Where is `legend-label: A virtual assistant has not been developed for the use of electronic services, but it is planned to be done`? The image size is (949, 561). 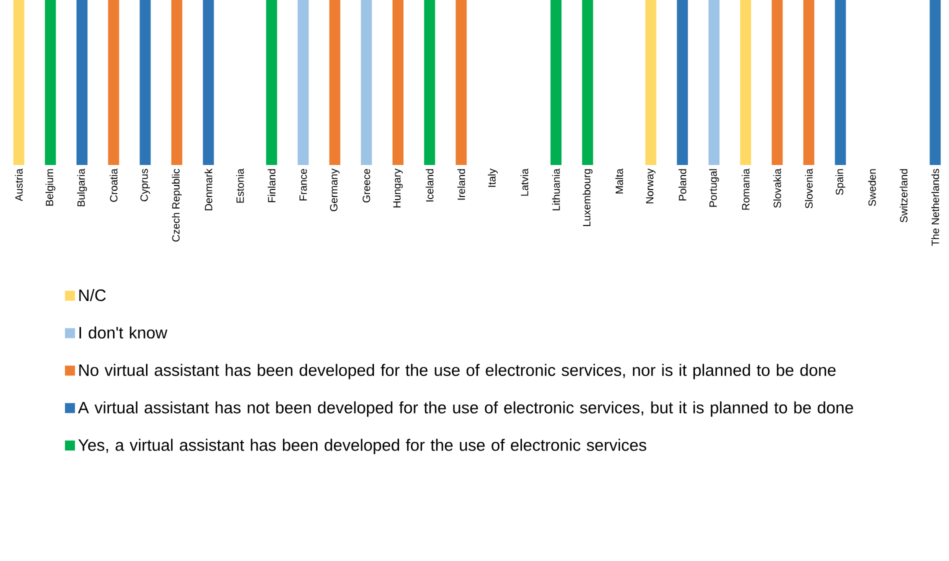 legend-label: A virtual assistant has not been developed for the use of electronic services, but it is planned to be done is located at coordinates (466, 409).